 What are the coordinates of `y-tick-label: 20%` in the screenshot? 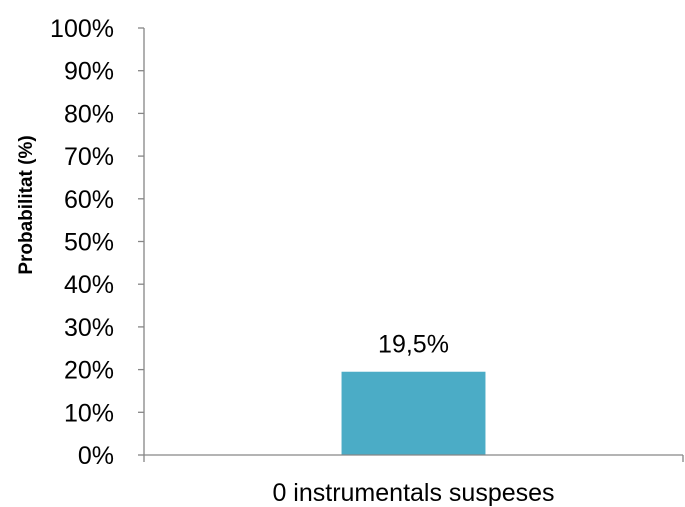 It's located at (89, 371).